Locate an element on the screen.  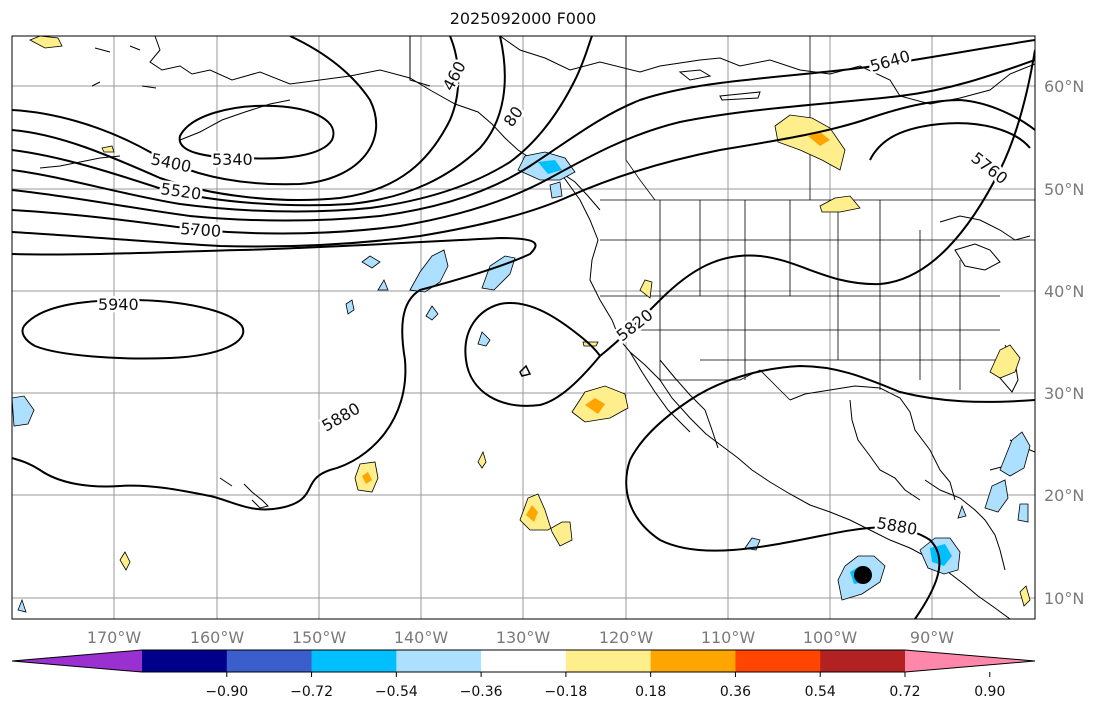
colorbar-tick-label: −0.54 is located at coordinates (396, 692).